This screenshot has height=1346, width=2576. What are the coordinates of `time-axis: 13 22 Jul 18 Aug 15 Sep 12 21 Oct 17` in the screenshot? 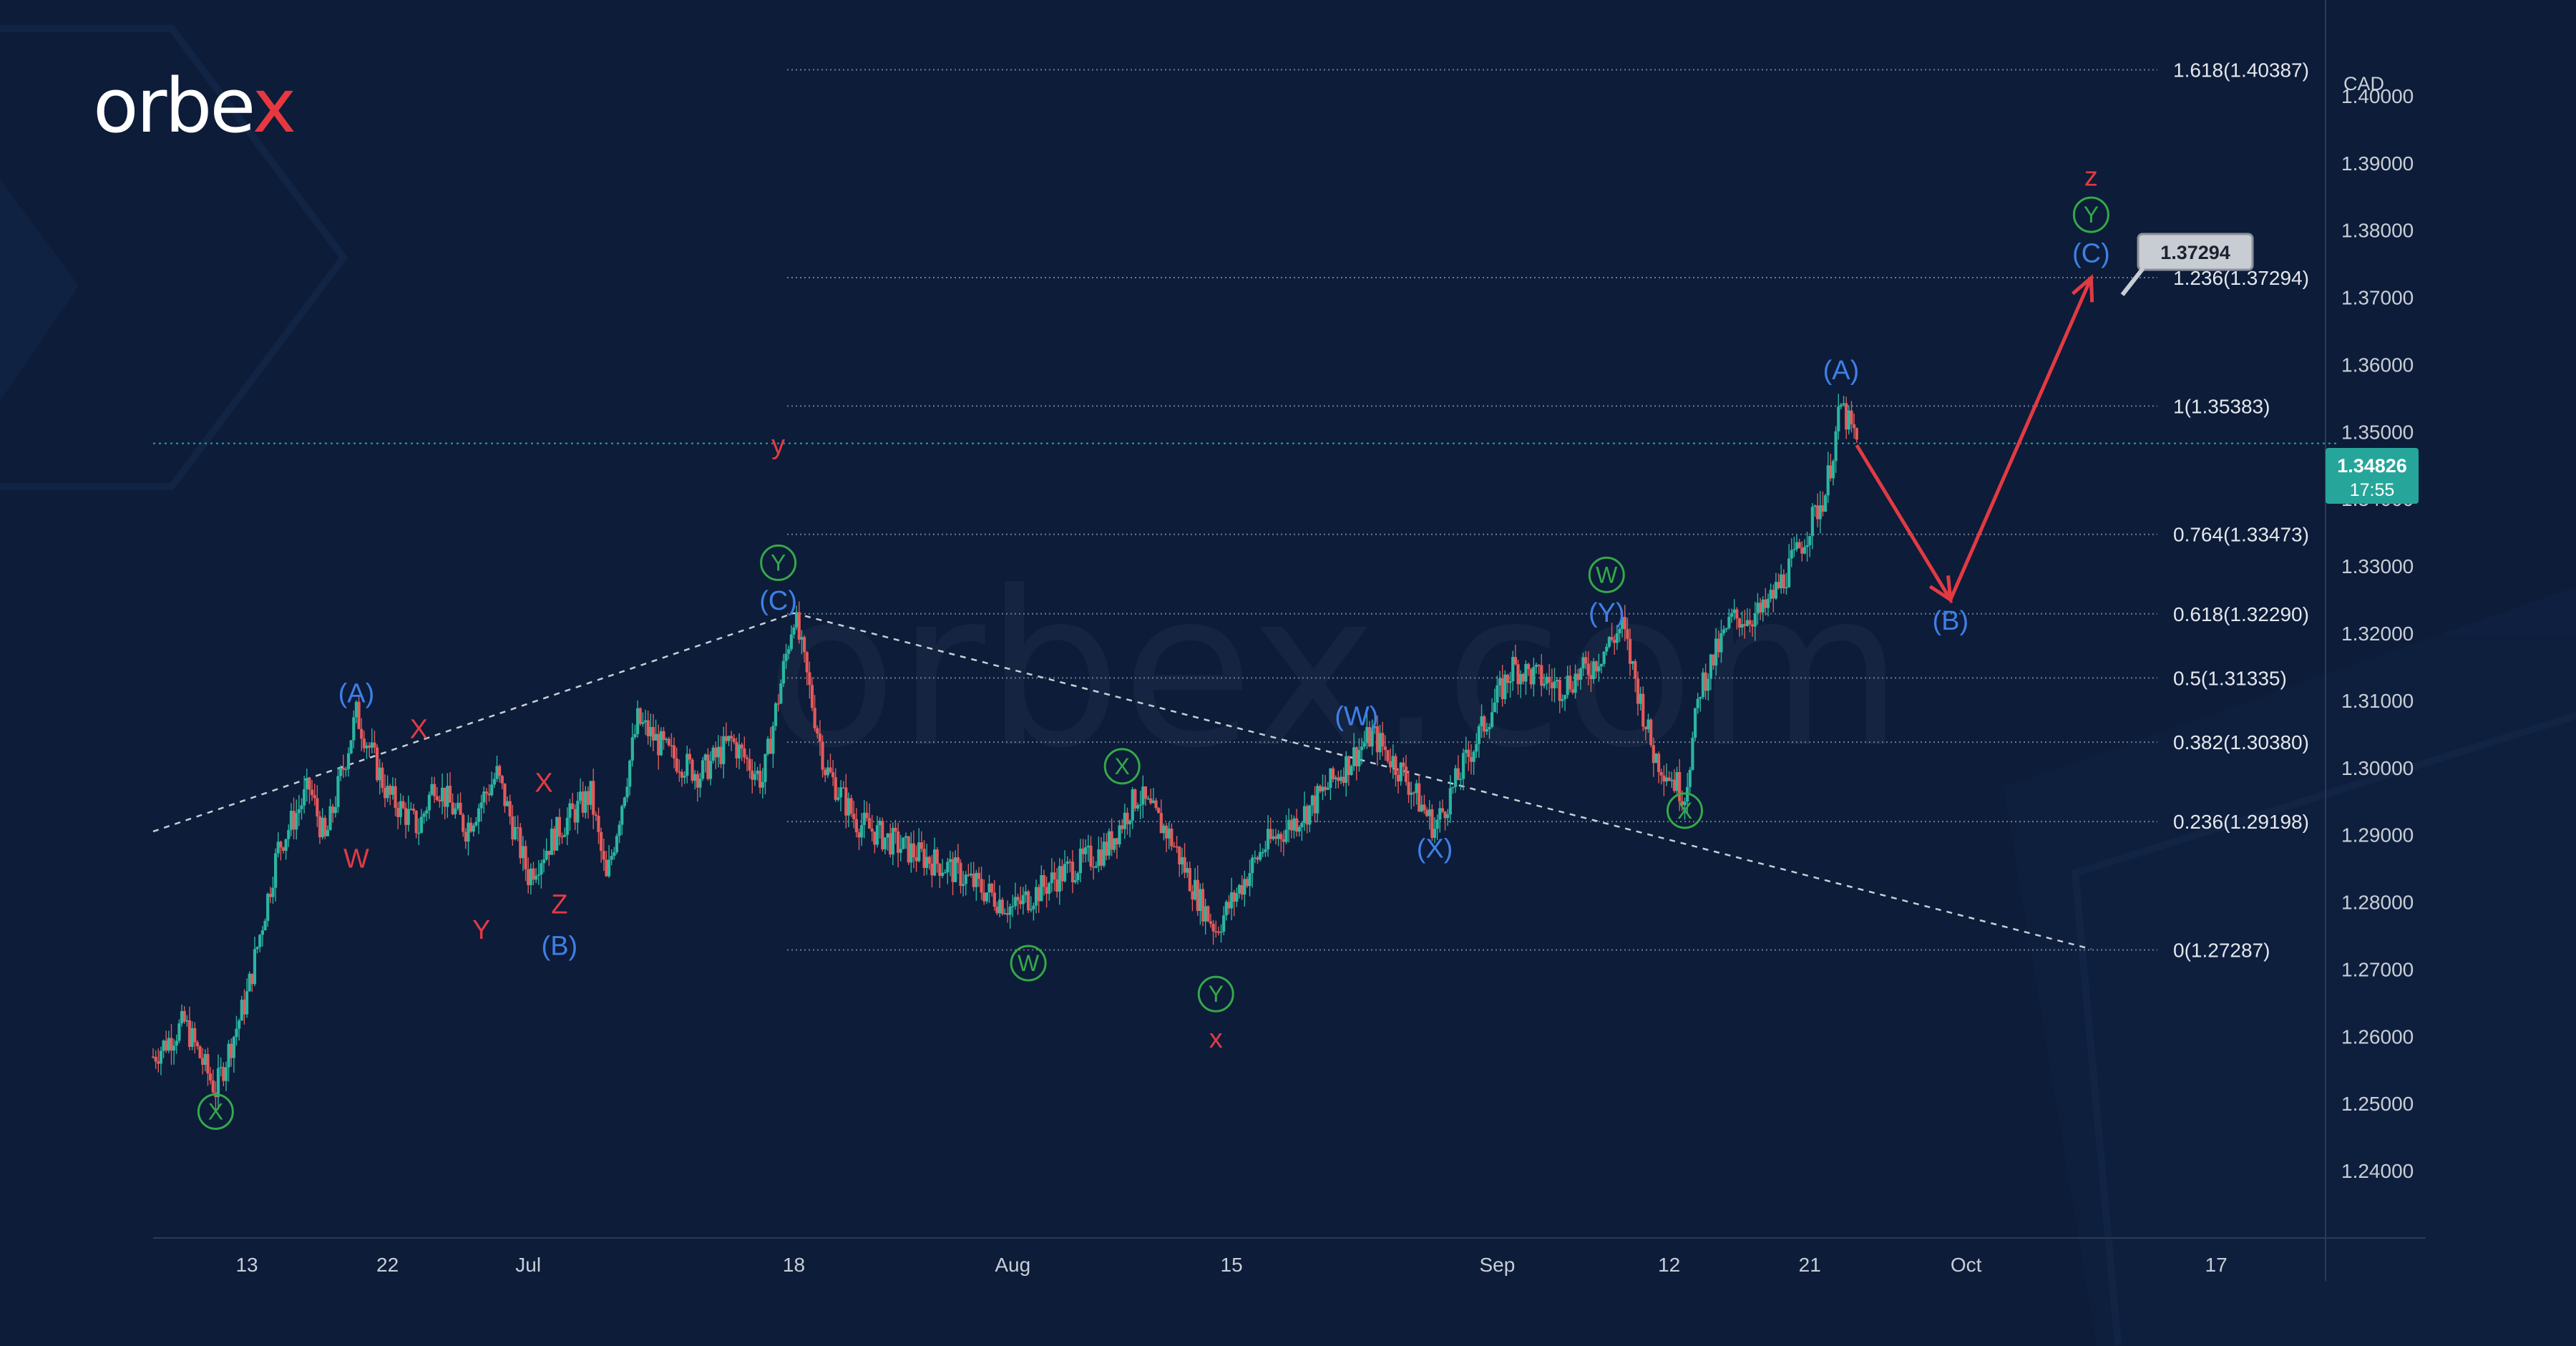 It's located at (1231, 1265).